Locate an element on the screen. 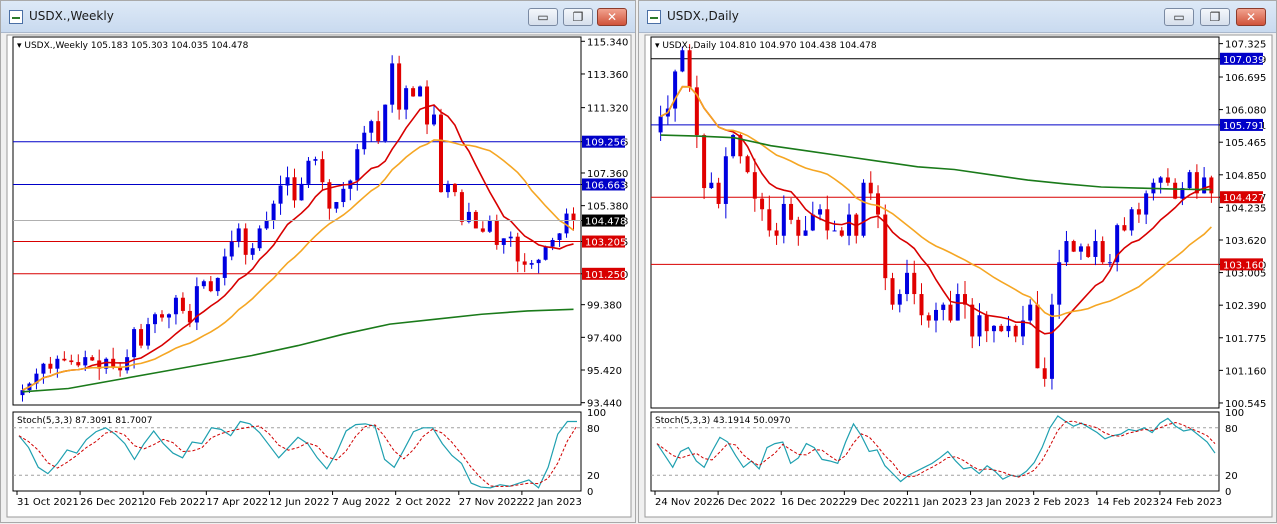  stochastic-label: Stoch(5,3,3) 87.3091 81.7007 is located at coordinates (84, 421).